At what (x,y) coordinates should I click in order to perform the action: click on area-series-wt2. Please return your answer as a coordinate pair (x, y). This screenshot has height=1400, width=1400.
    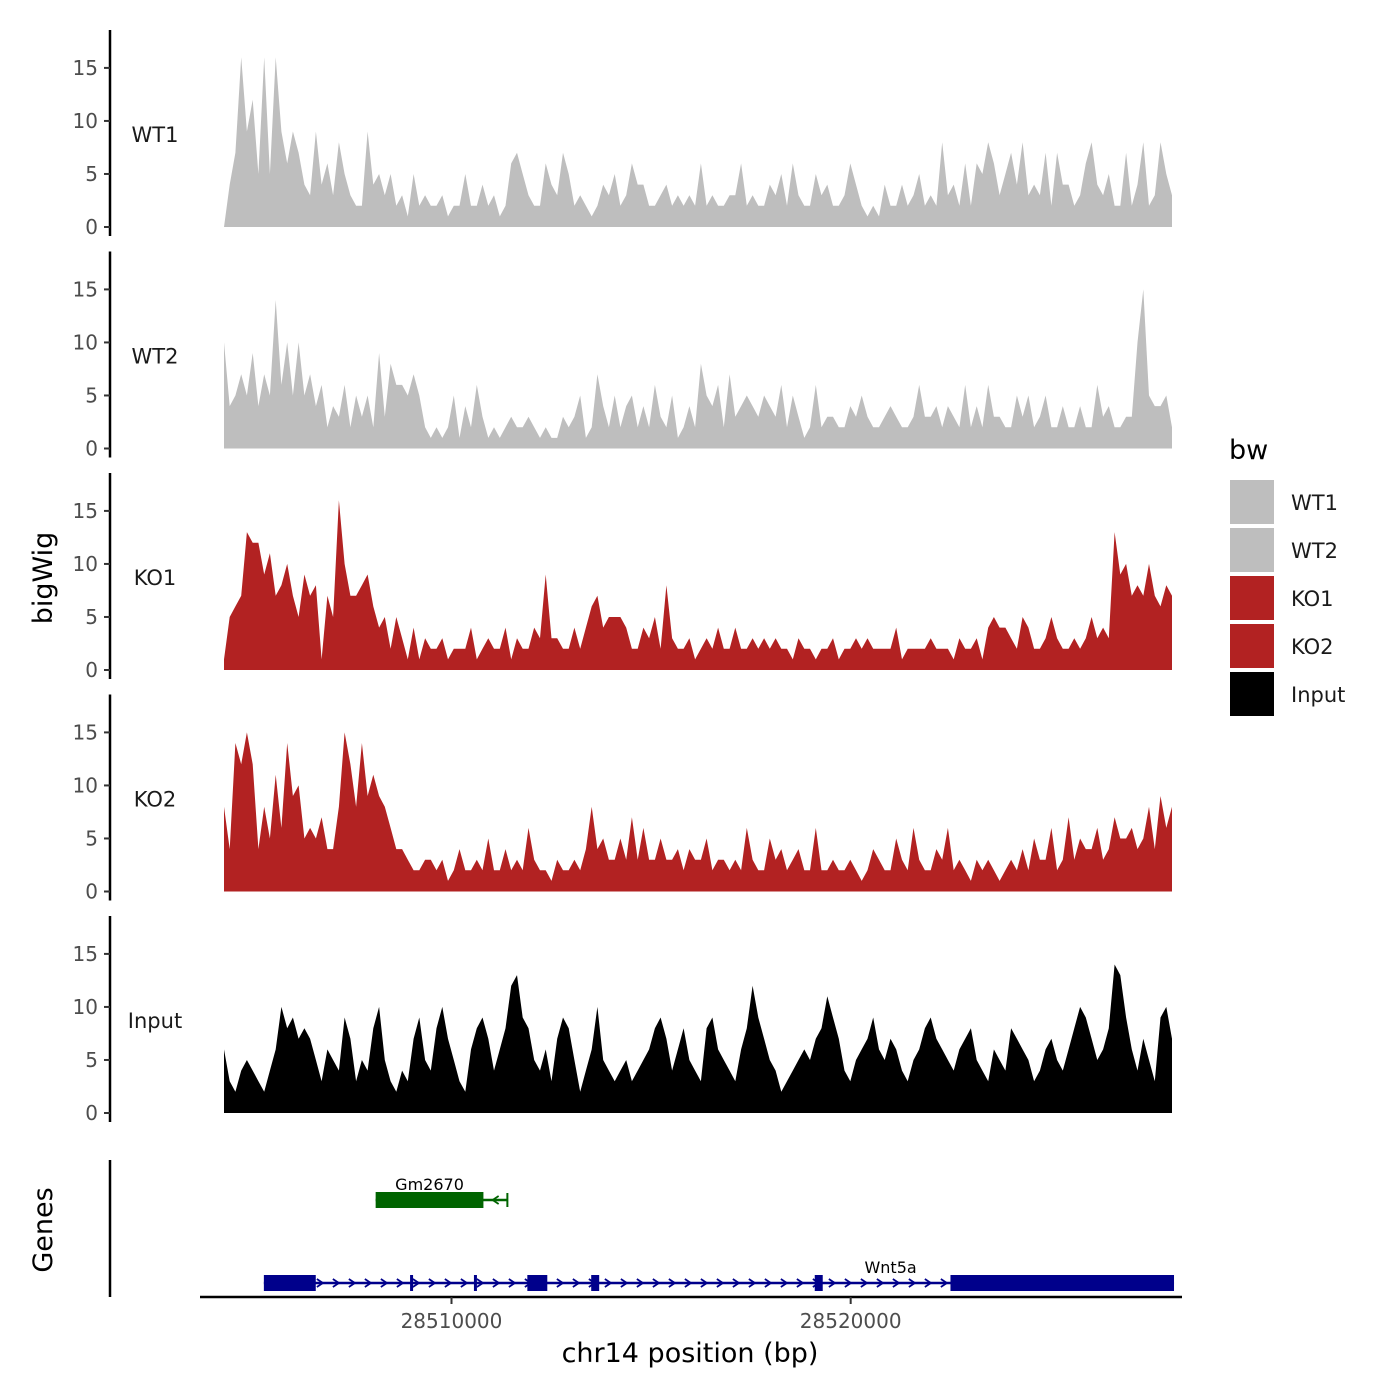
    Looking at the image, I should click on (698, 369).